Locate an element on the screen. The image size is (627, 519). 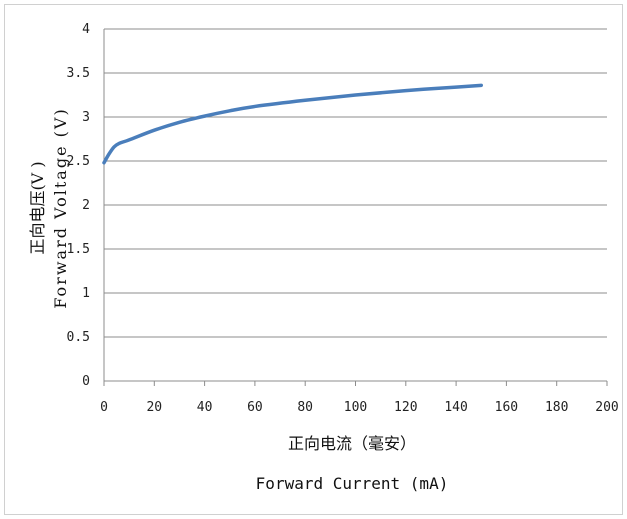
y-tick-label: 1.5 is located at coordinates (78, 249).